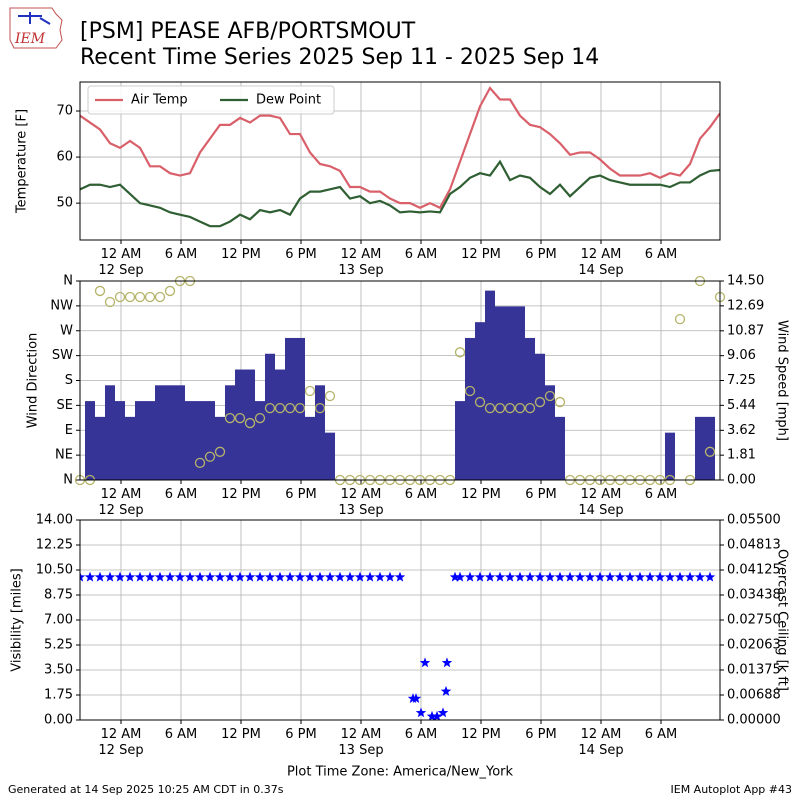  I want to click on y-tick-label: NW, so click(61, 305).